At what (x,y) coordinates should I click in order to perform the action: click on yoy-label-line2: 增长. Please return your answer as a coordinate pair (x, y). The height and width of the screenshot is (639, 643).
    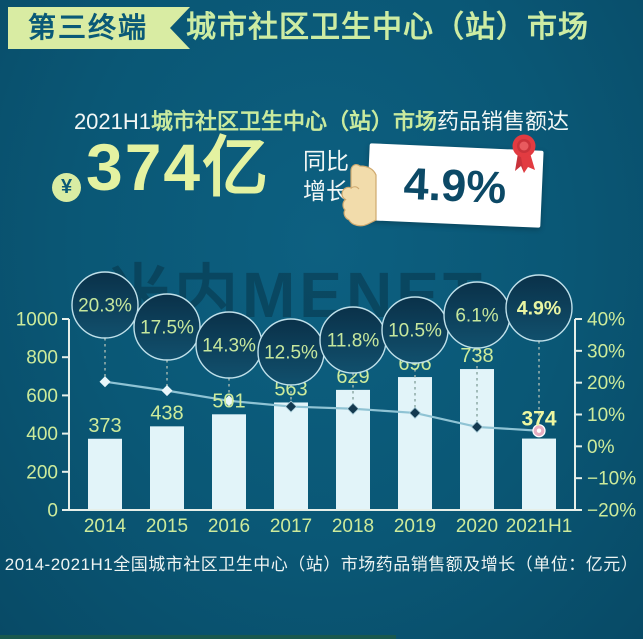
    Looking at the image, I should click on (326, 191).